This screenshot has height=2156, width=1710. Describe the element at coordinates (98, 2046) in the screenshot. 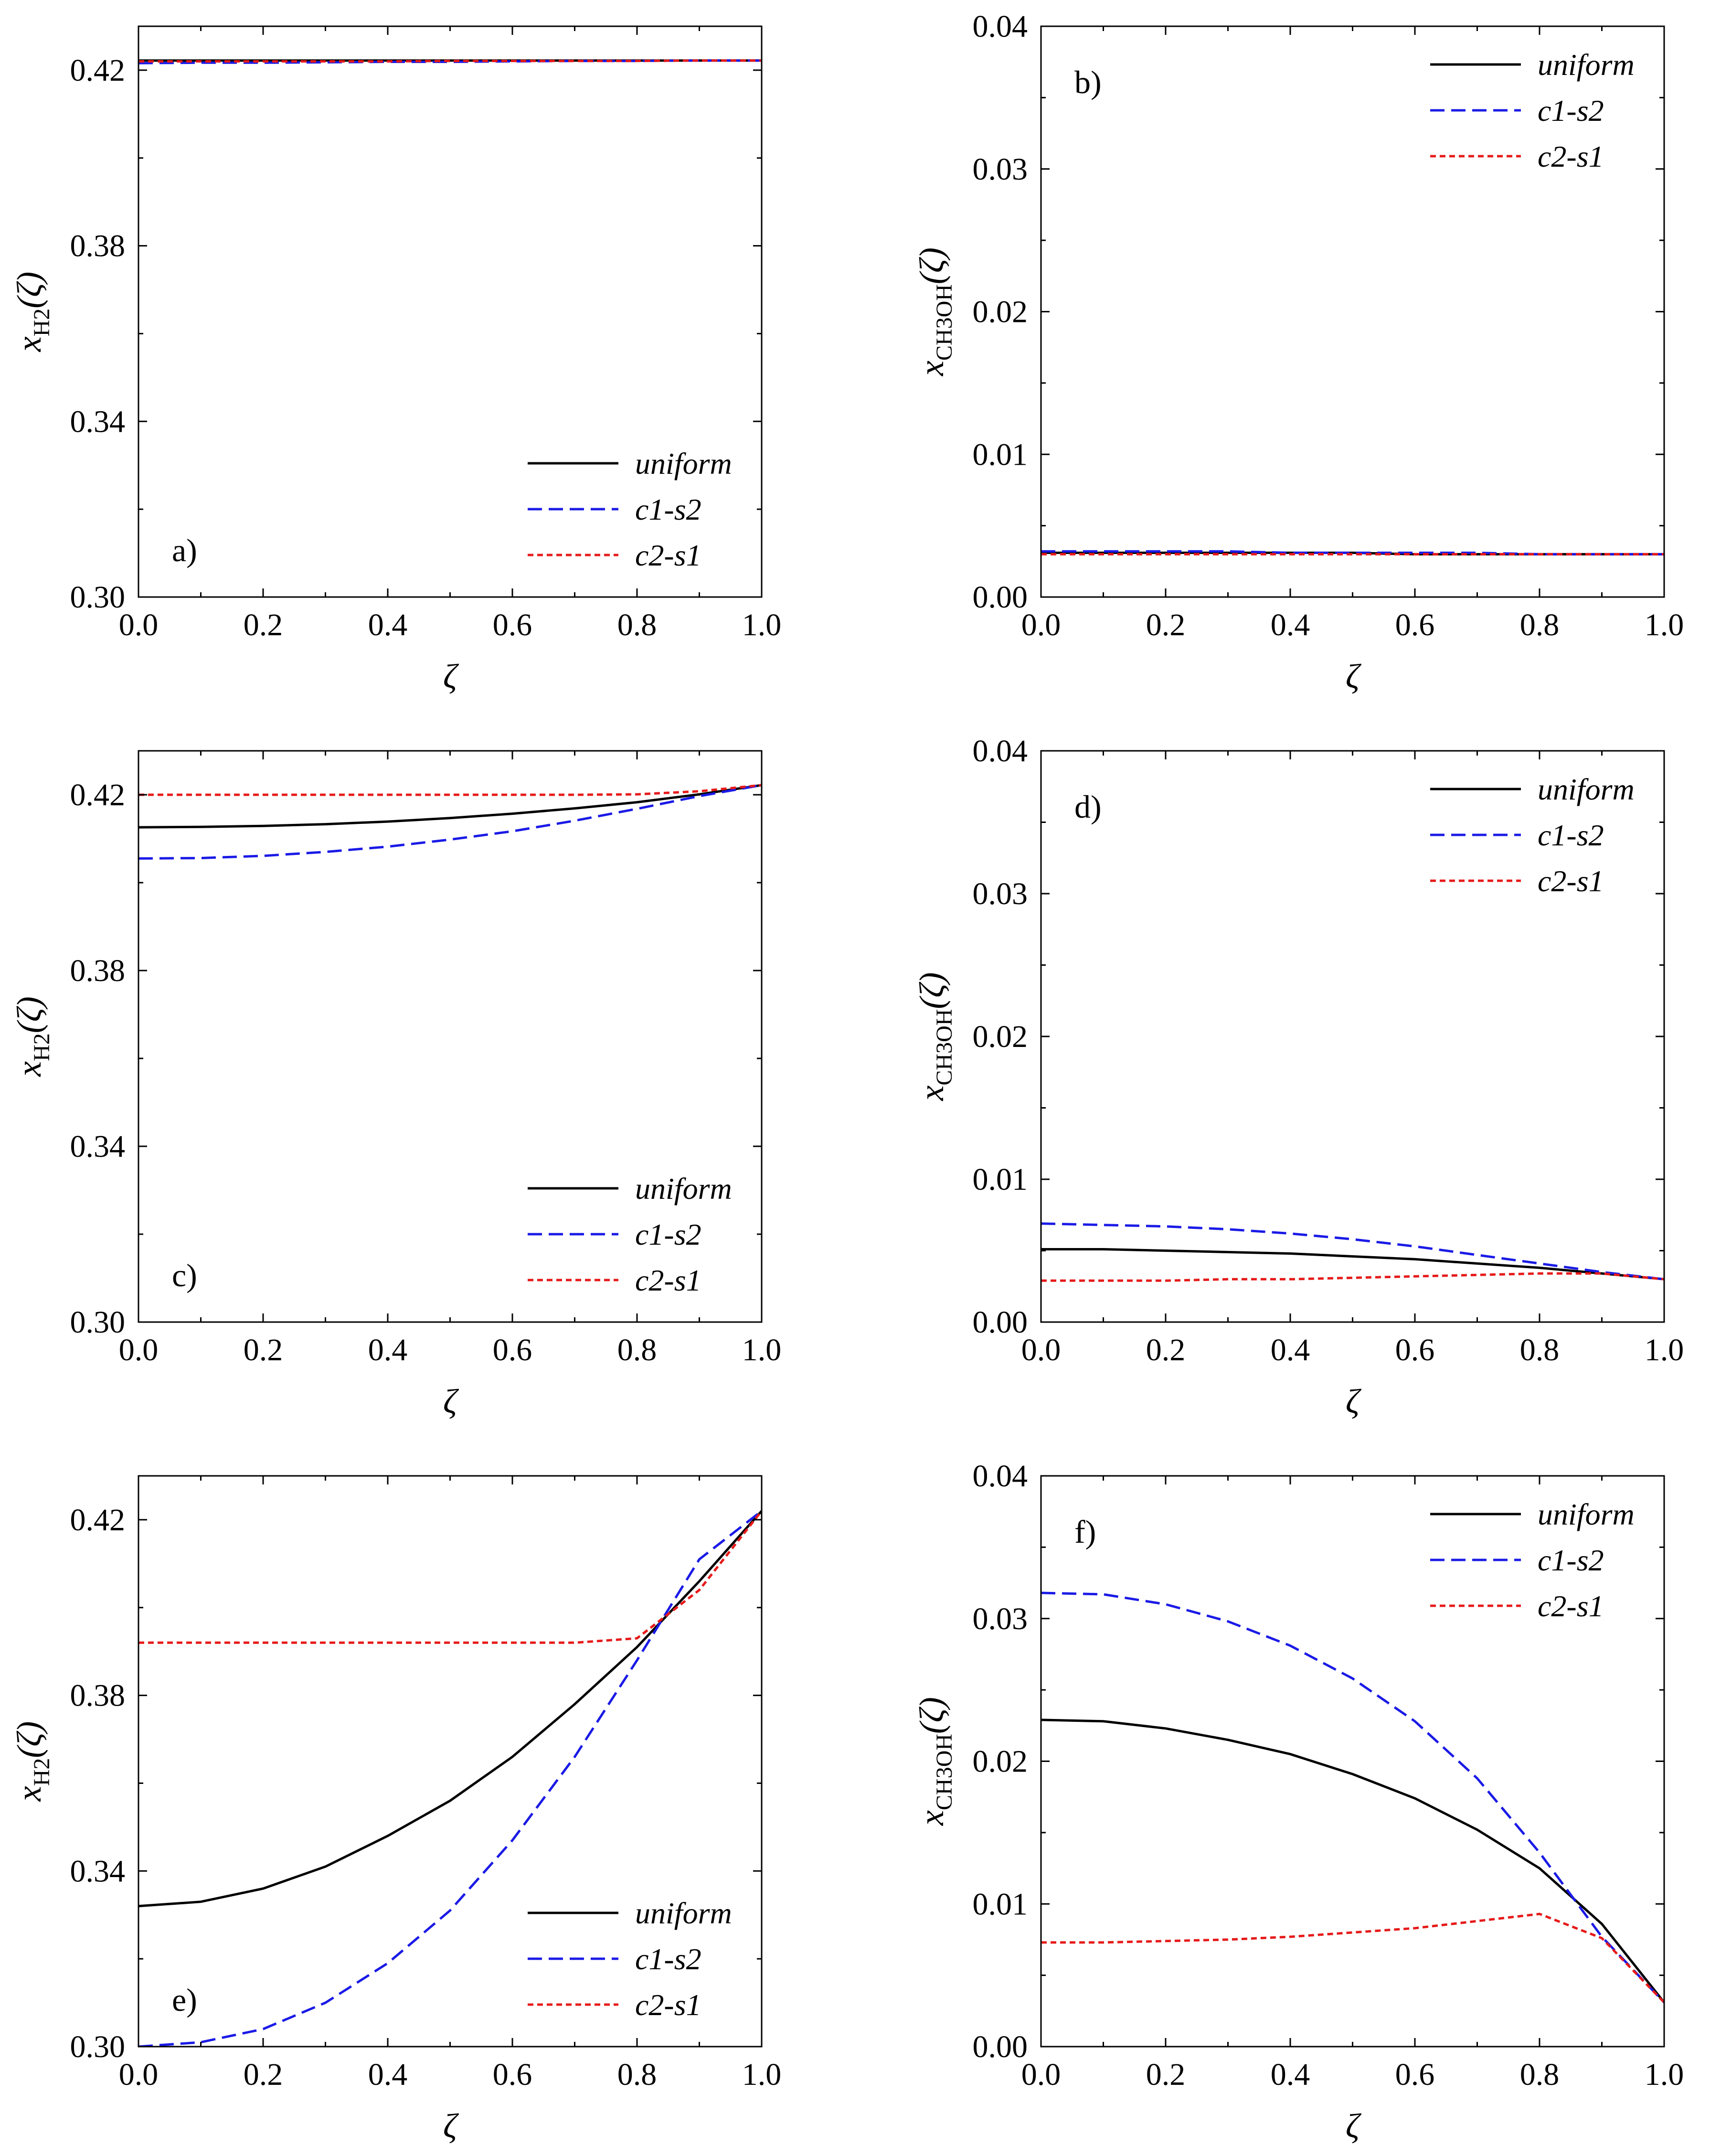

I see `y-tick-label: 0.30` at that location.